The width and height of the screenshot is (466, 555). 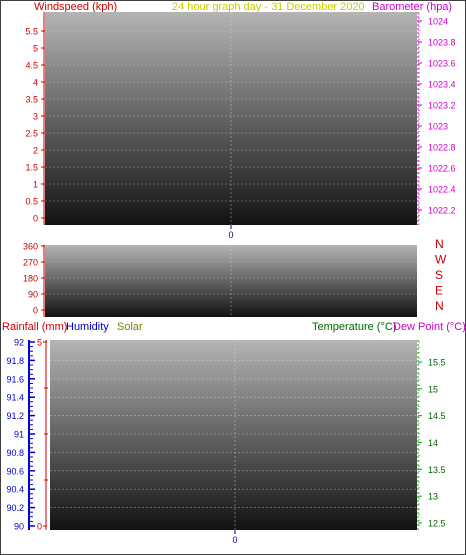 What do you see at coordinates (75, 7) in the screenshot?
I see `windspeed-axis-title: Windspeed (kph)` at bounding box center [75, 7].